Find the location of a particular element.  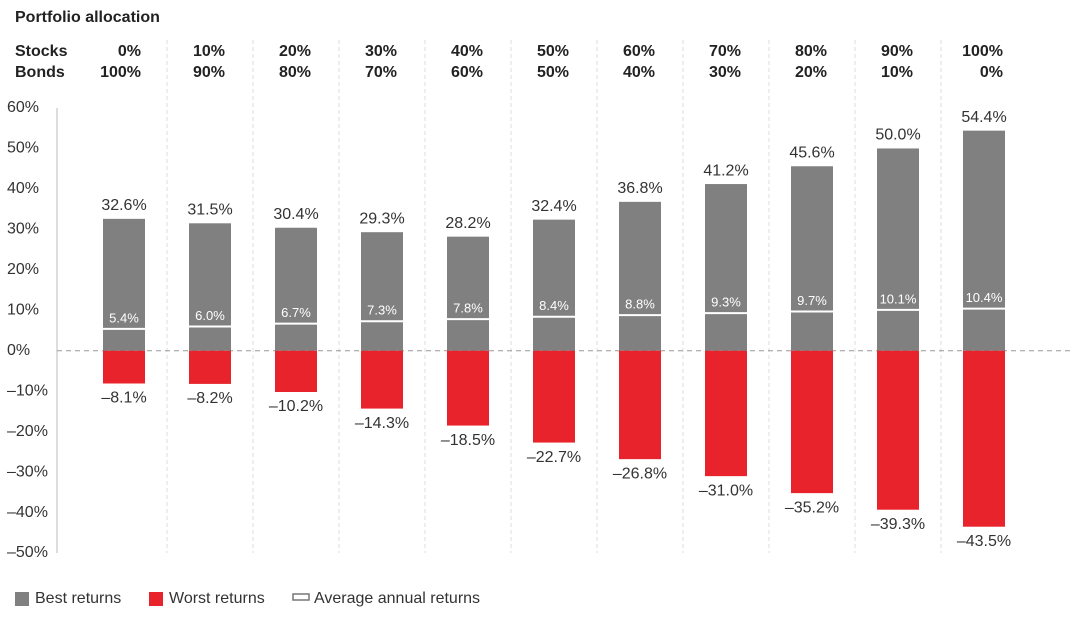

bonds-label: 70% is located at coordinates (381, 72).